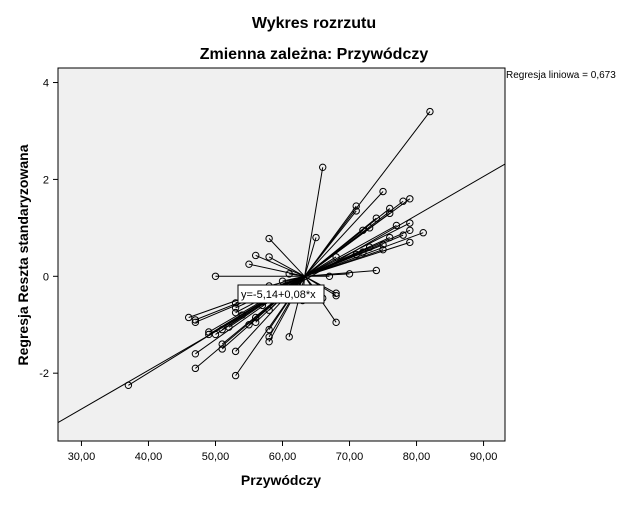 The height and width of the screenshot is (528, 627). I want to click on equation-box, so click(281, 294).